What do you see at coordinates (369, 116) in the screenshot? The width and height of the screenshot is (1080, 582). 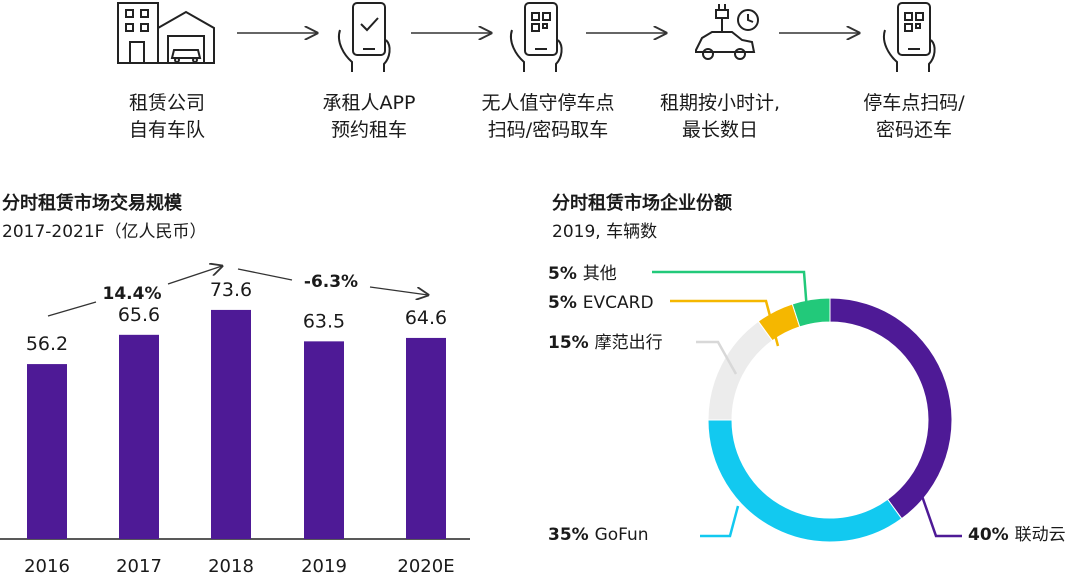 I see `step-label-2: 承租人APP 预约租车` at bounding box center [369, 116].